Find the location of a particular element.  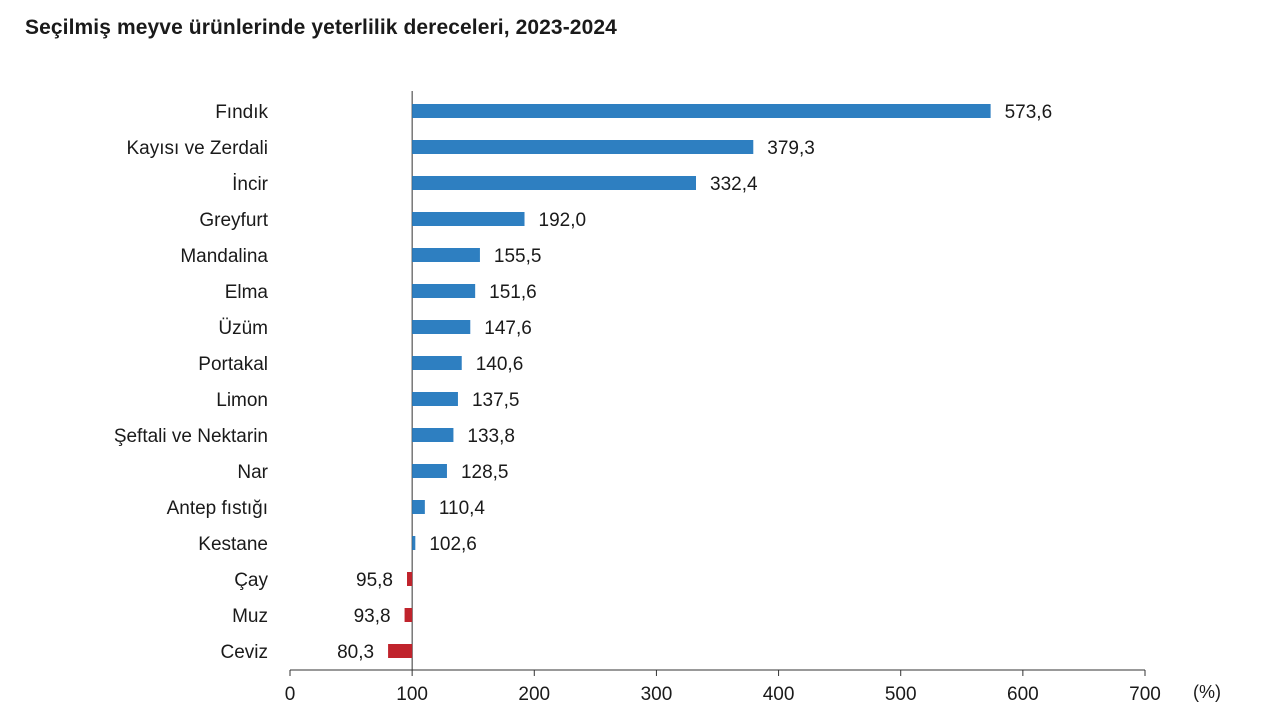

data-label: 192,0 is located at coordinates (563, 220).